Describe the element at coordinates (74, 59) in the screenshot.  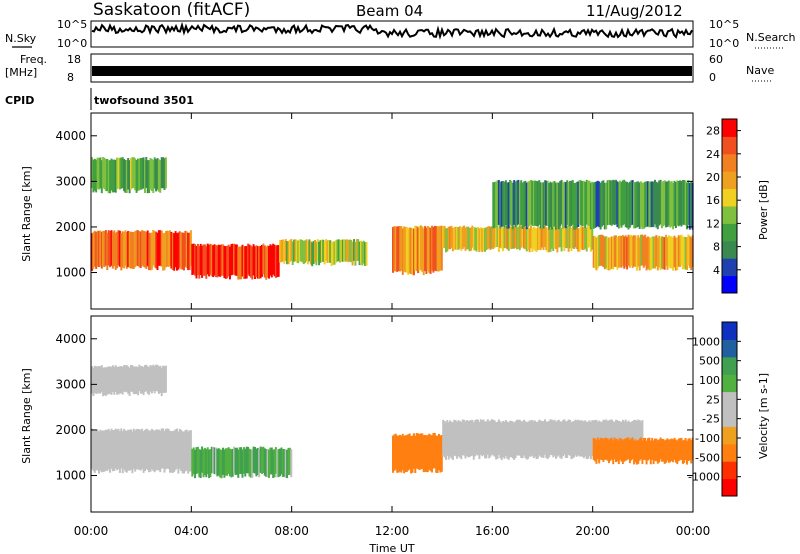
I see `freq-tick-top: 18` at that location.